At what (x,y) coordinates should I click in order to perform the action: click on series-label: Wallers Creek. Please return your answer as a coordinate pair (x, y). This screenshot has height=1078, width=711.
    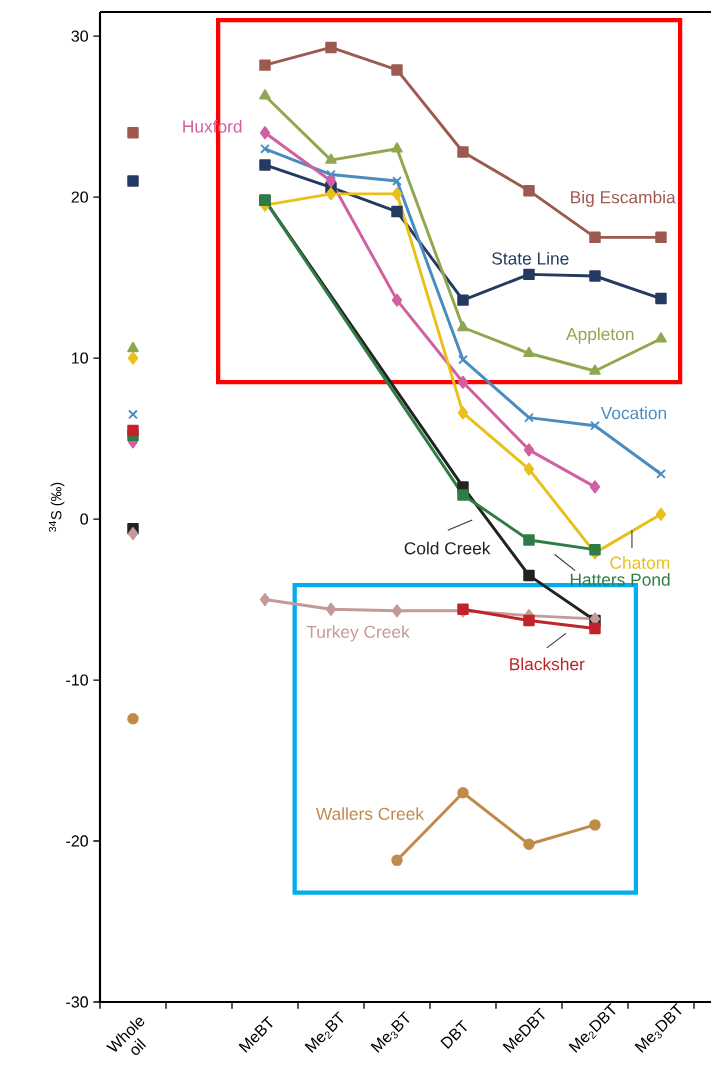
    Looking at the image, I should click on (370, 814).